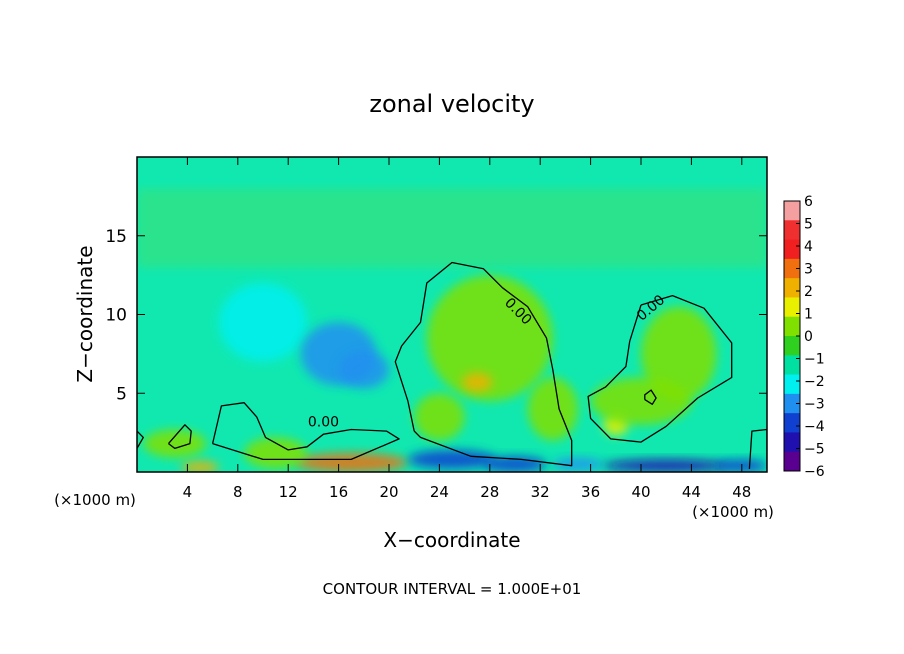 The image size is (904, 654). What do you see at coordinates (451, 540) in the screenshot?
I see `x-axis-label: X−coordinate` at bounding box center [451, 540].